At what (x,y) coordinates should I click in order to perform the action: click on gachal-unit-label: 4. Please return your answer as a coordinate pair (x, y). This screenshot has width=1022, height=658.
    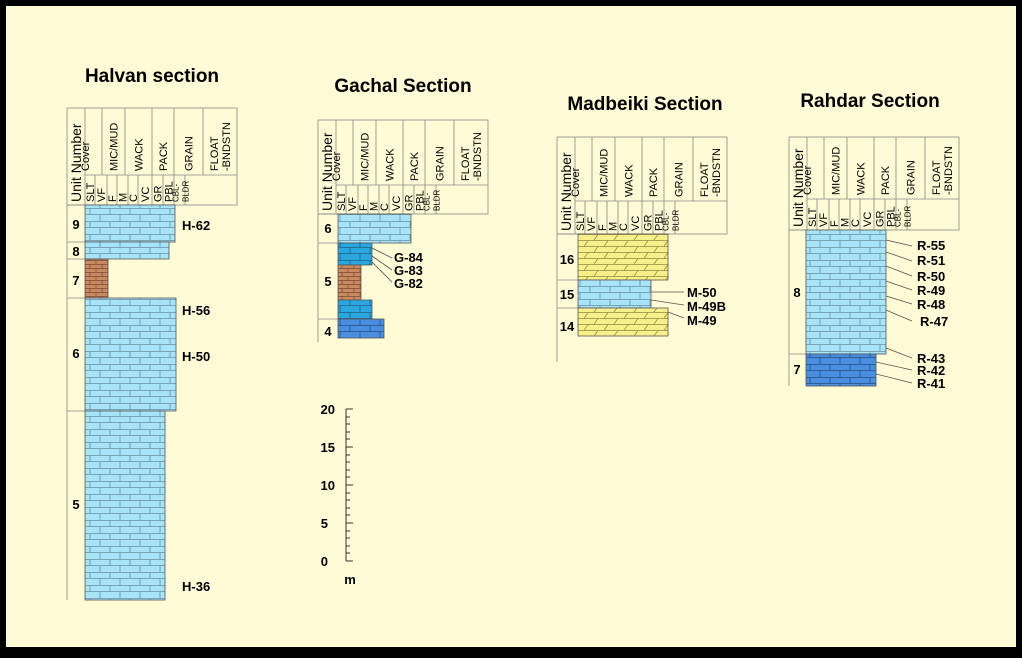
    Looking at the image, I should click on (328, 331).